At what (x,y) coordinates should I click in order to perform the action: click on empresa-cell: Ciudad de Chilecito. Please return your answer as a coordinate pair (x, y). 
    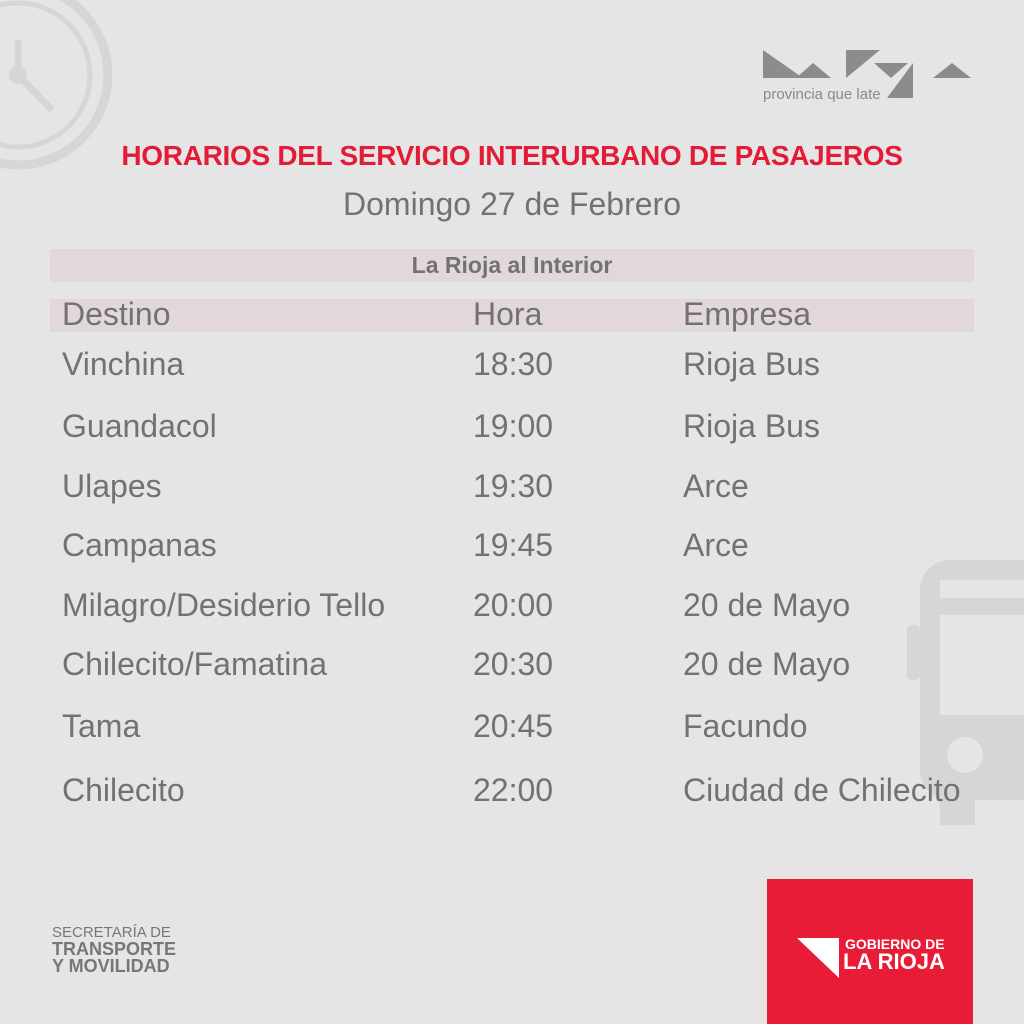
    Looking at the image, I should click on (822, 790).